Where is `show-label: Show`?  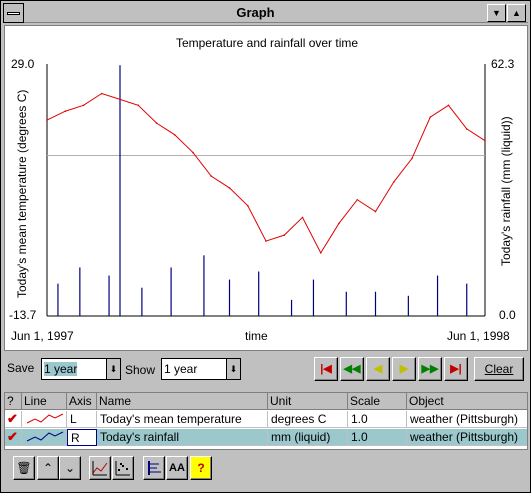
show-label: Show is located at coordinates (140, 370).